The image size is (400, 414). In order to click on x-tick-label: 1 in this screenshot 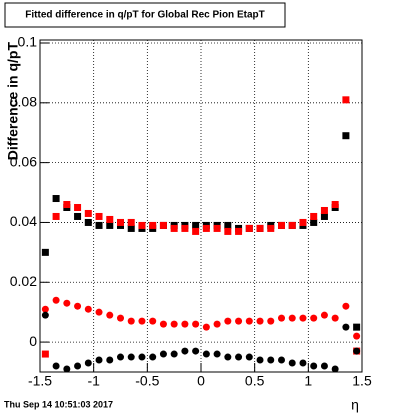, I will do `click(308, 381)`.